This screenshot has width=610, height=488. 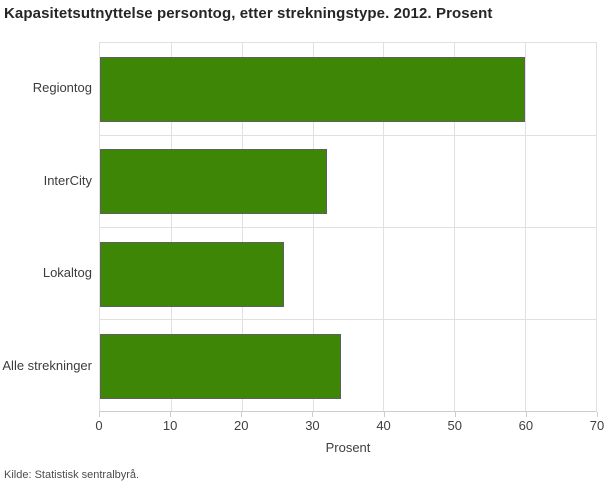 What do you see at coordinates (62, 88) in the screenshot?
I see `y-axis-label-regiontog: Regiontog` at bounding box center [62, 88].